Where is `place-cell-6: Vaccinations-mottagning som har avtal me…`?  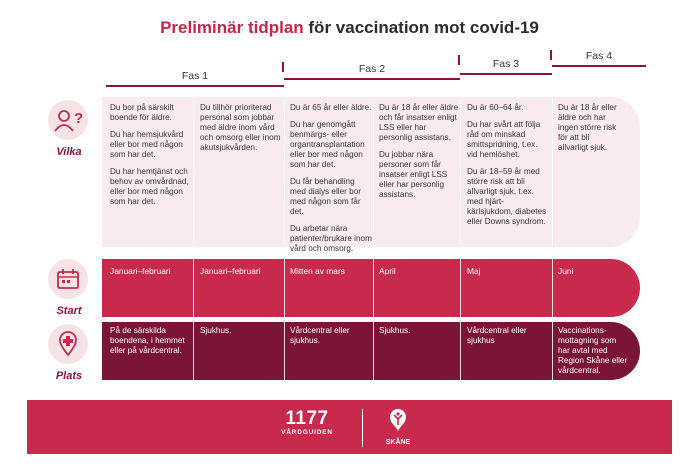
place-cell-6: Vaccinations-mottagning som har avtal me… is located at coordinates (593, 350).